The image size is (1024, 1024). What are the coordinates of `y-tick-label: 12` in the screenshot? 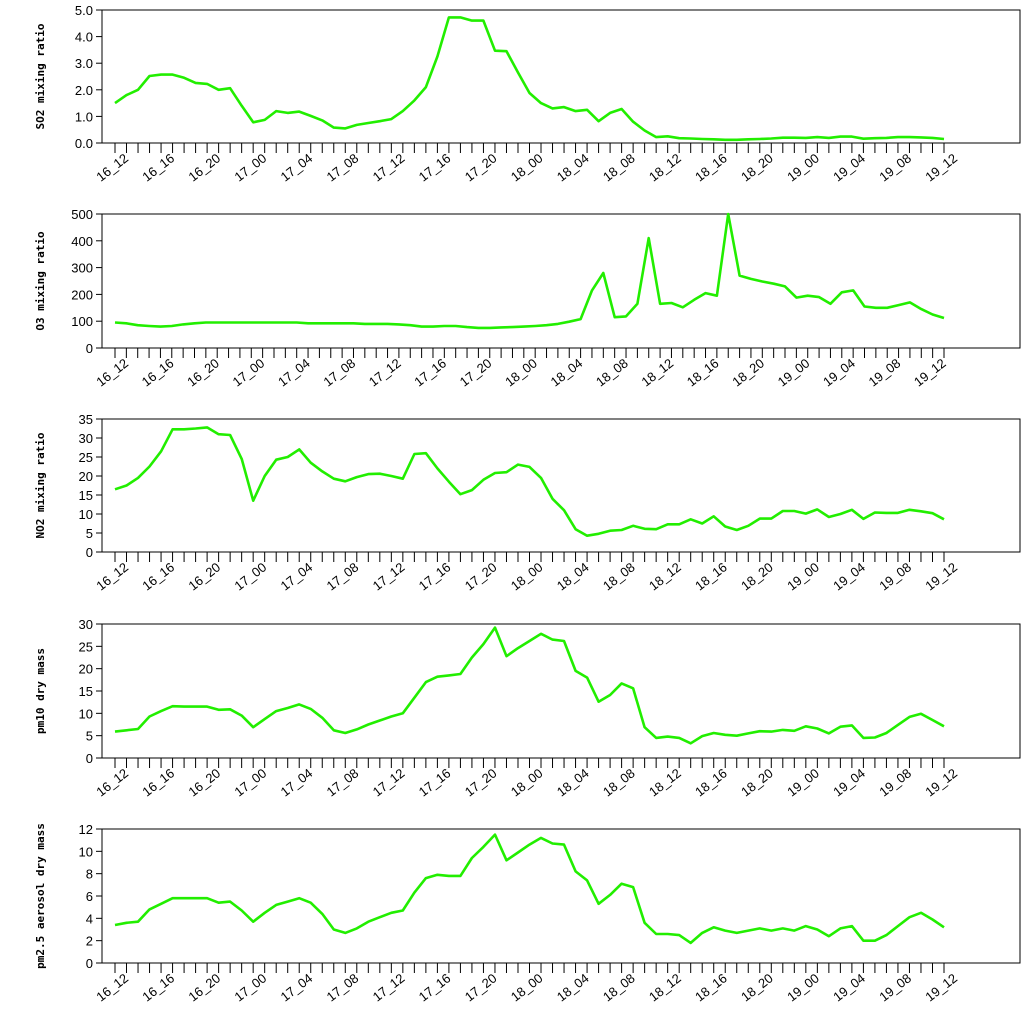 It's located at (86, 829).